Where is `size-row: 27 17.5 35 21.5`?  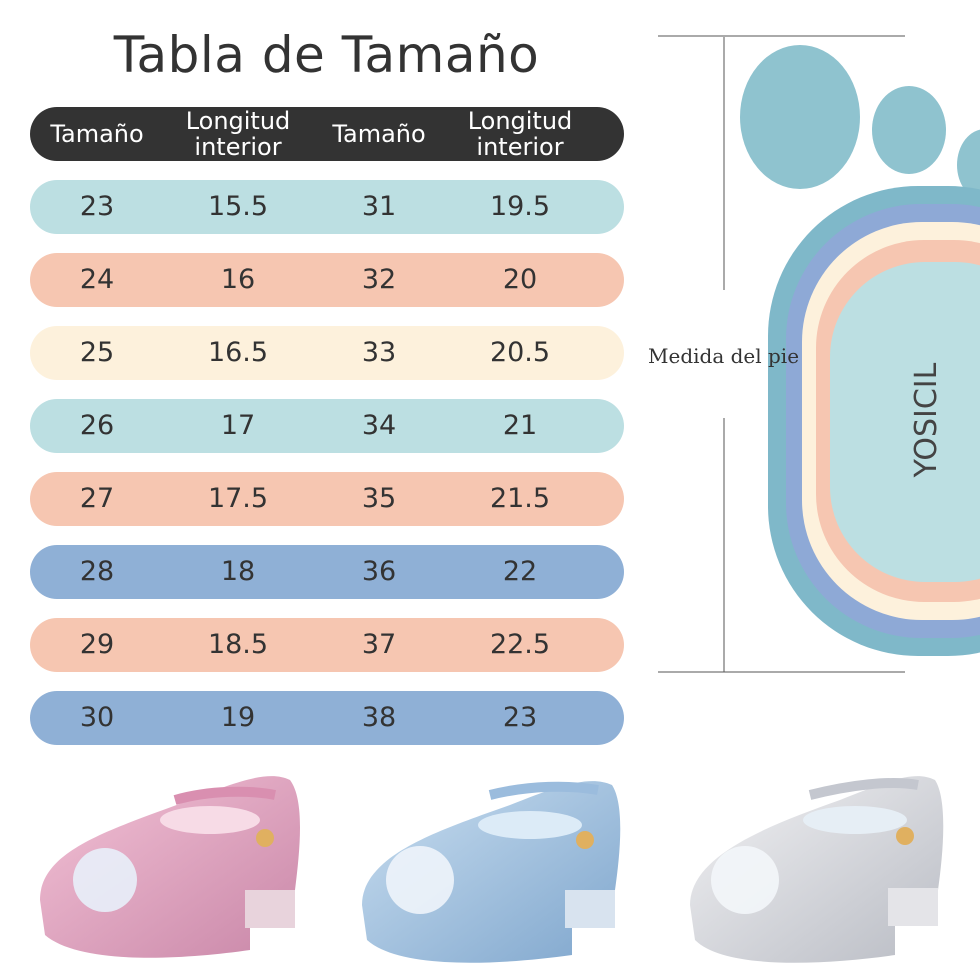
size-row: 27 17.5 35 21.5 is located at coordinates (327, 499).